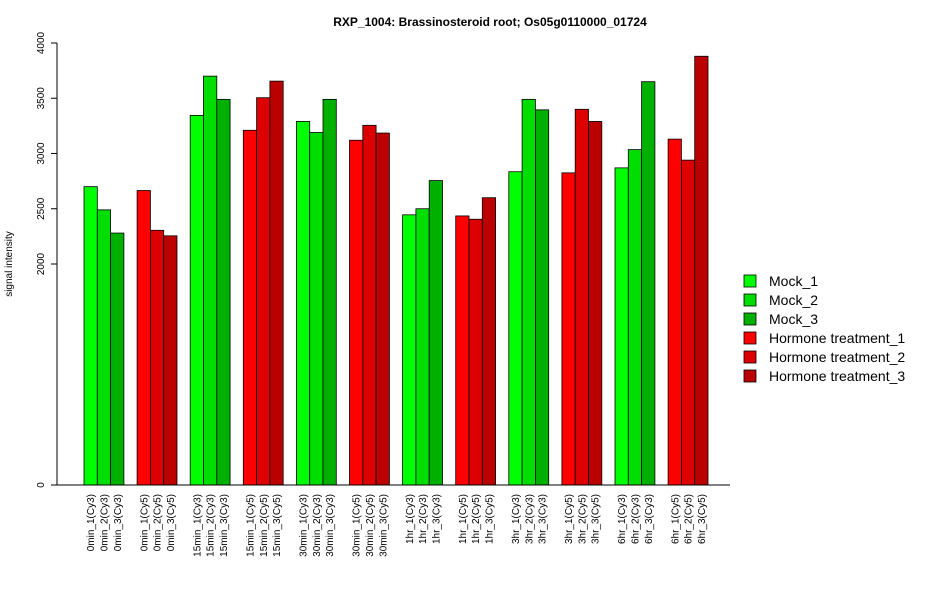  I want to click on x-tick-label: 3hr_2(Cy3), so click(529, 519).